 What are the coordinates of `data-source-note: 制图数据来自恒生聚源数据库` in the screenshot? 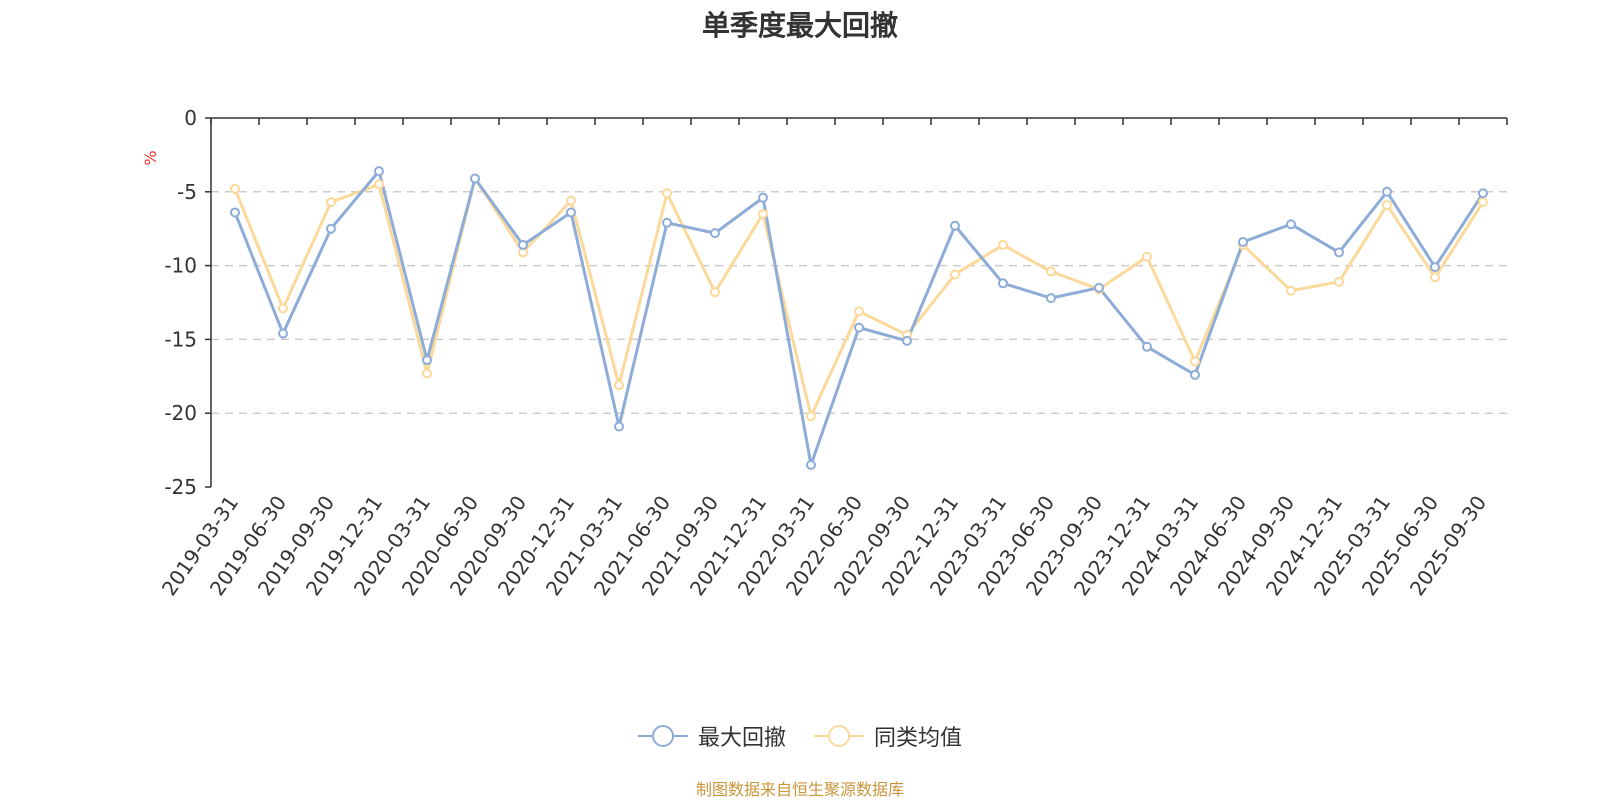 It's located at (799, 789).